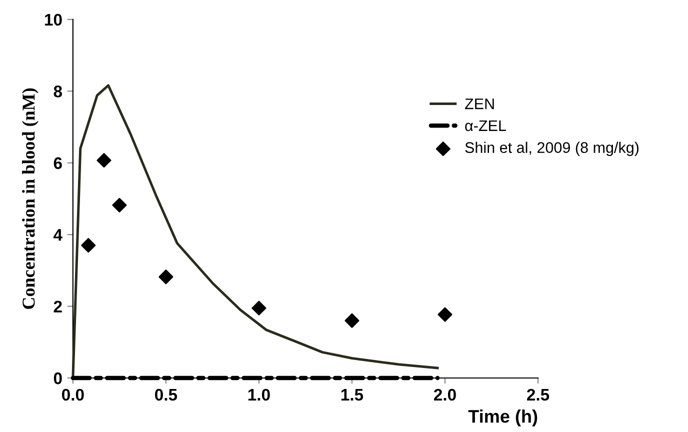  Describe the element at coordinates (352, 395) in the screenshot. I see `x-tick-label: 1.5` at that location.